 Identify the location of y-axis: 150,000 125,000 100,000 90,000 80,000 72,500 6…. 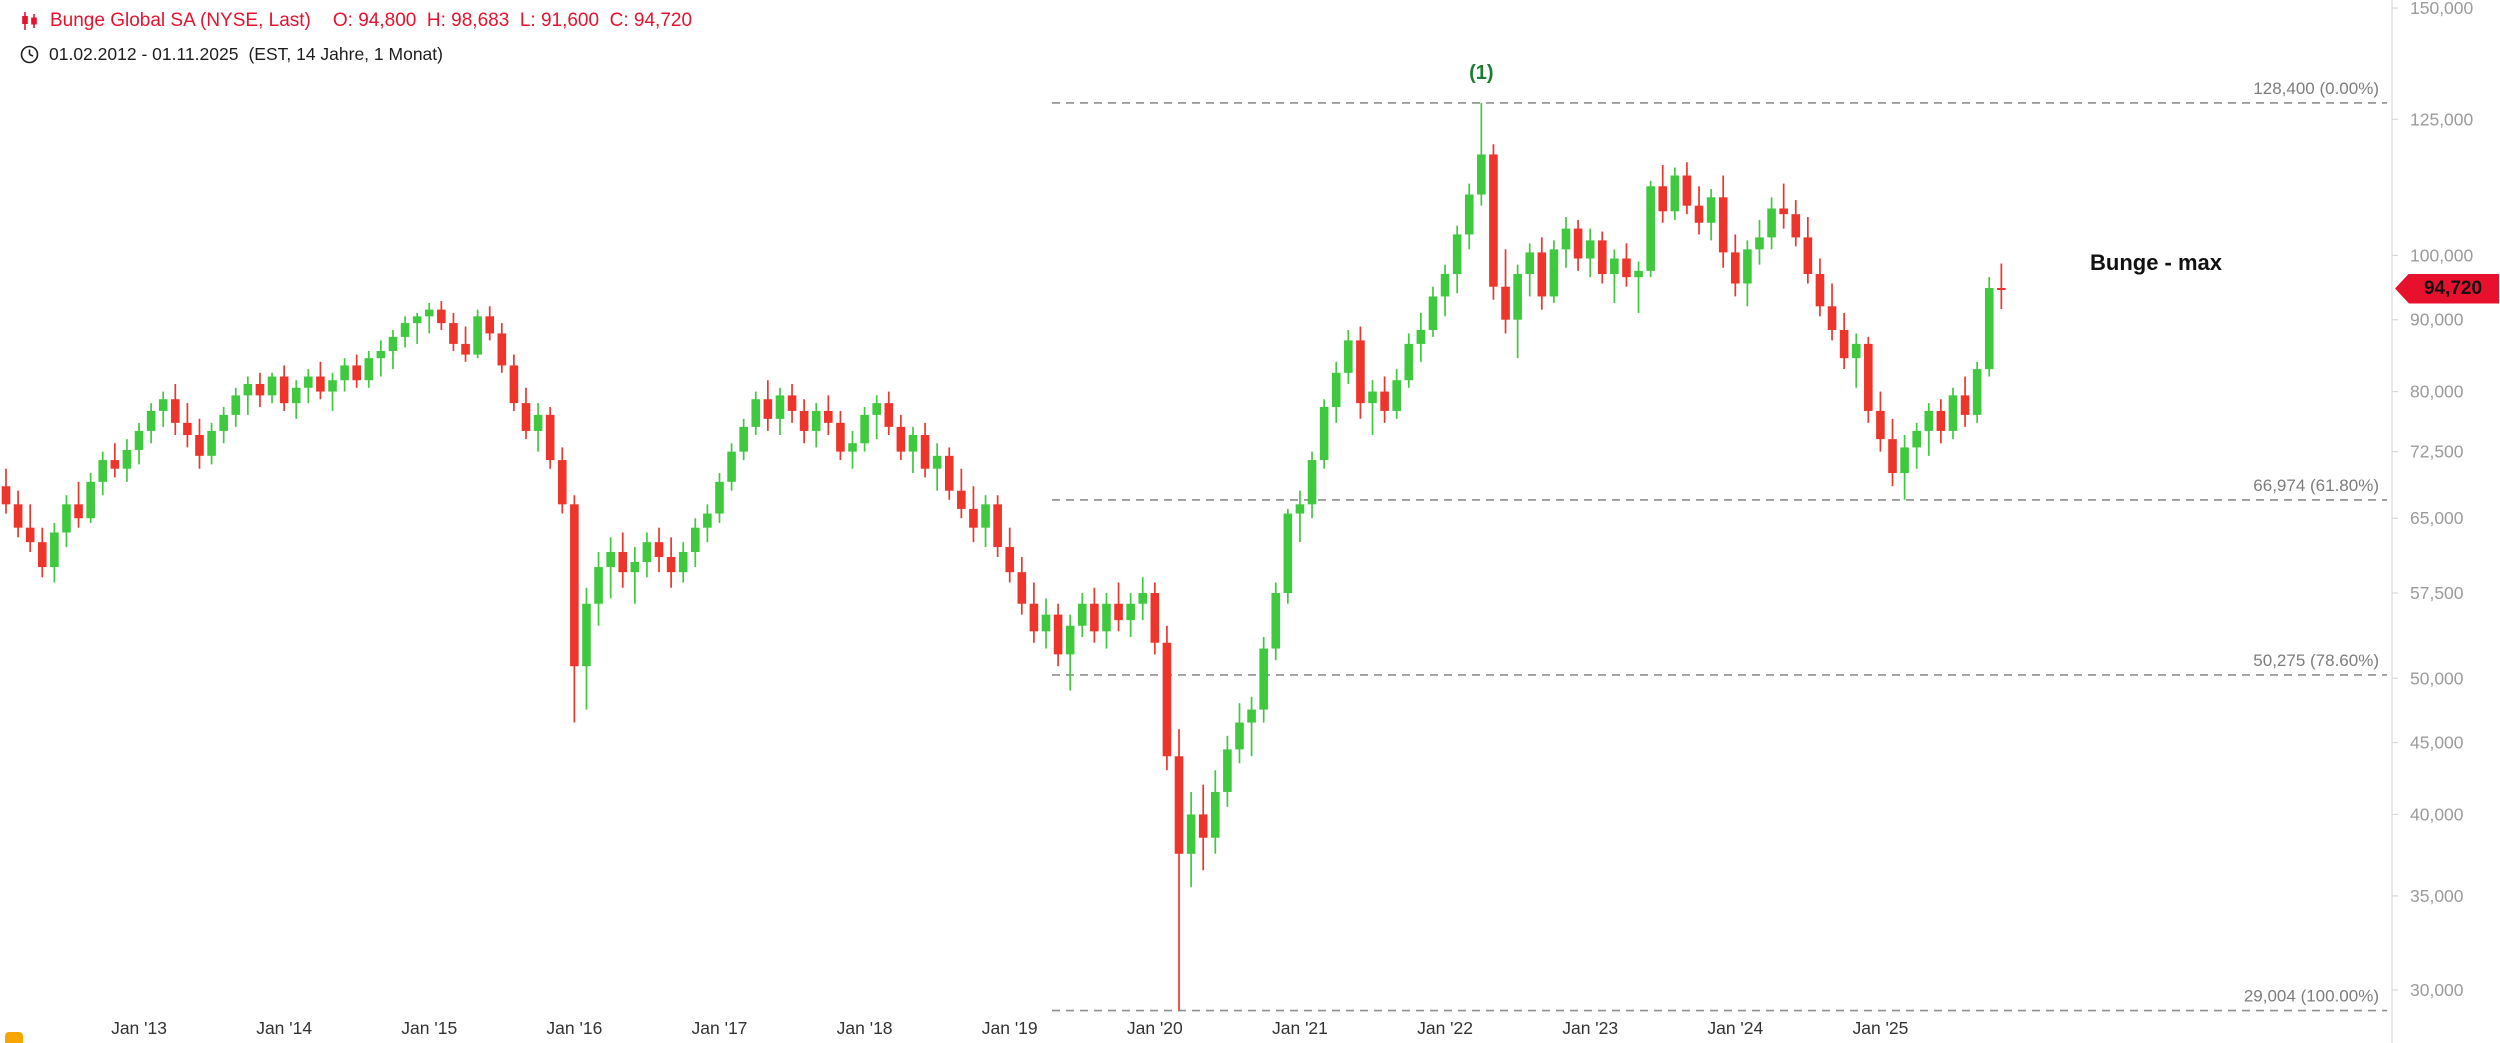
(2433, 500).